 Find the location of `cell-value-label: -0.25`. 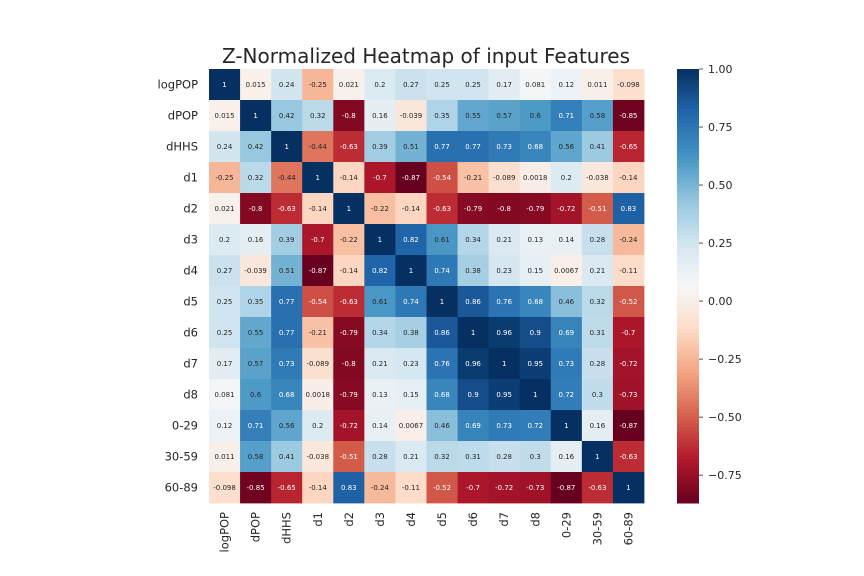

cell-value-label: -0.25 is located at coordinates (224, 178).